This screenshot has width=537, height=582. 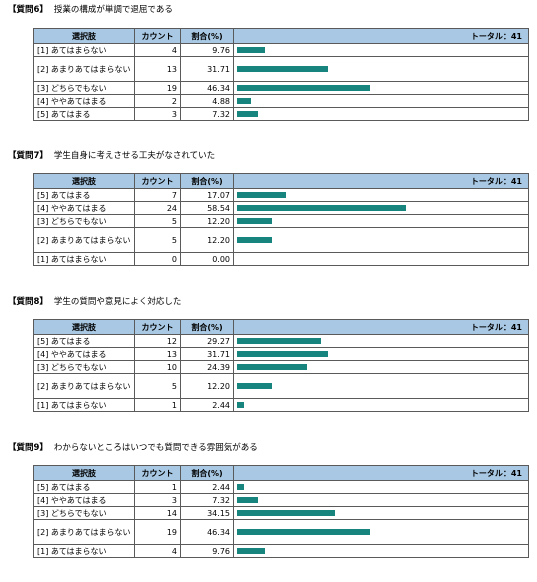 What do you see at coordinates (157, 405) in the screenshot?
I see `count-value: 1` at bounding box center [157, 405].